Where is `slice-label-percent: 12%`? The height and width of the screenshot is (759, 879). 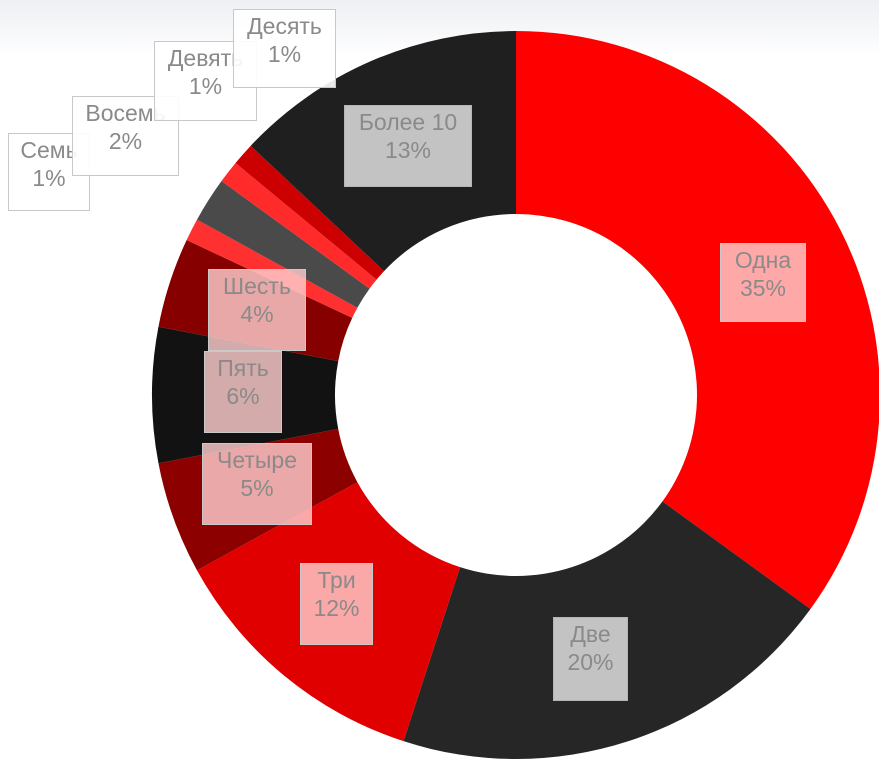
slice-label-percent: 12% is located at coordinates (336, 608).